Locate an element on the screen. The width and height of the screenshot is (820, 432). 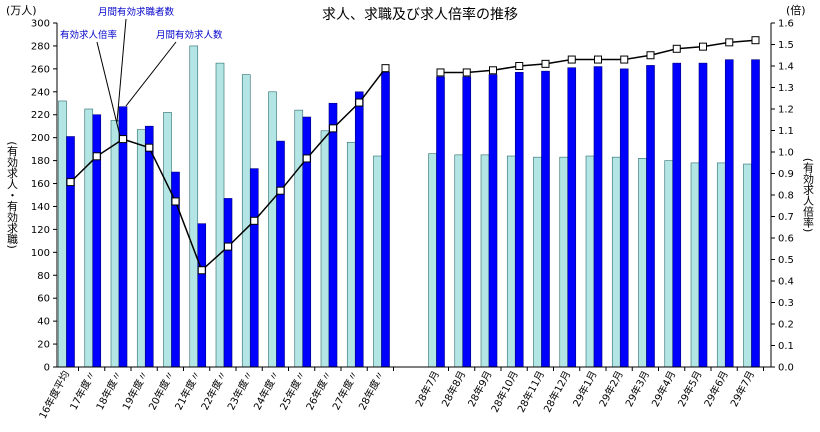
right-tick-label: 0.8 is located at coordinates (786, 196).